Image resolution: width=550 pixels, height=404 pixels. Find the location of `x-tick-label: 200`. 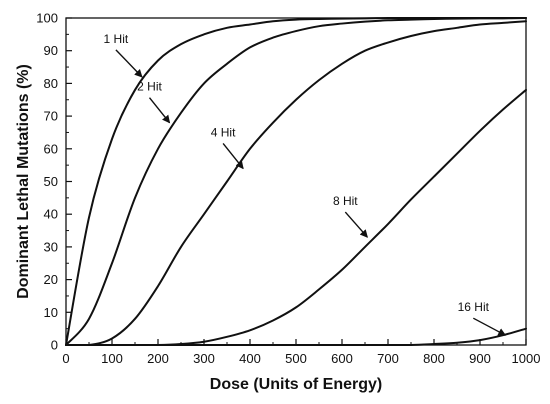

x-tick-label: 200 is located at coordinates (158, 358).